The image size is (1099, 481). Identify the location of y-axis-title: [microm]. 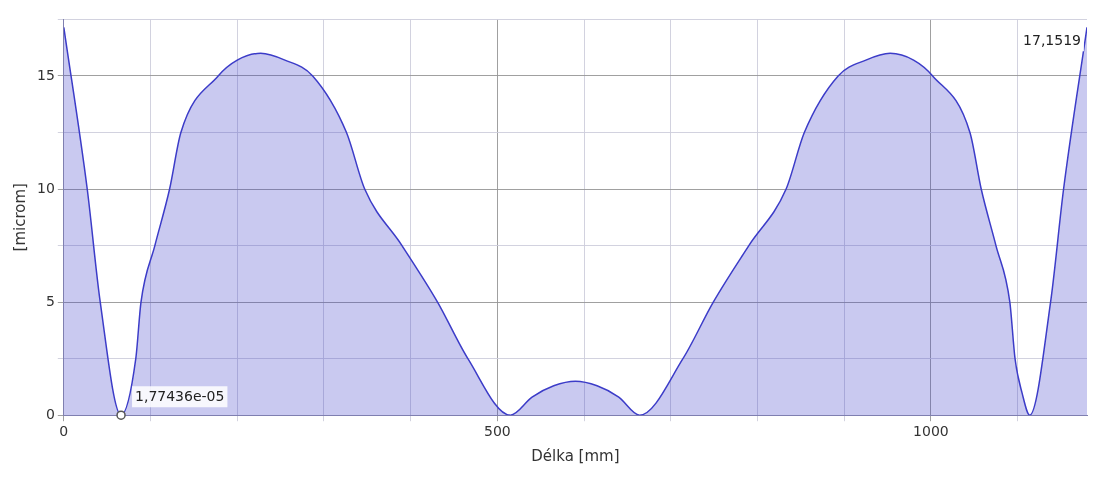
(19, 217).